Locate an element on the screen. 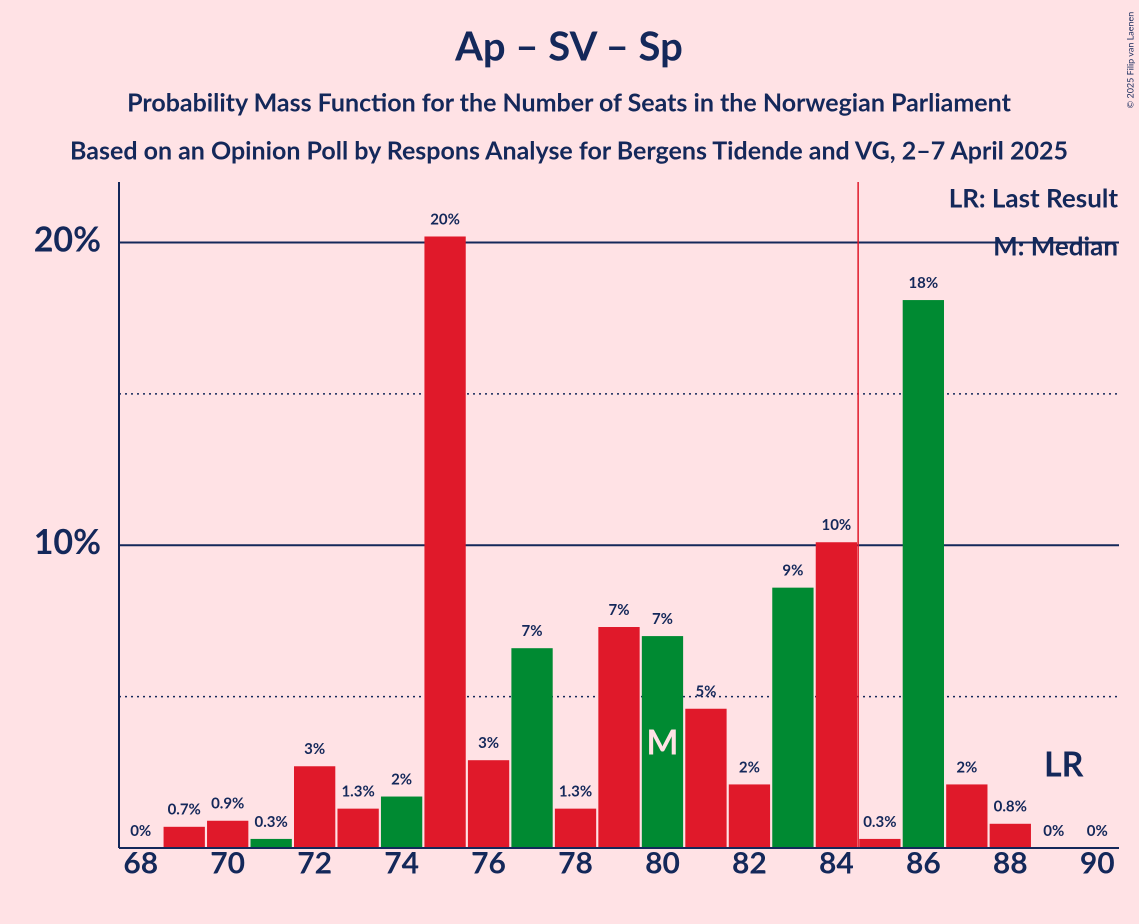 This screenshot has height=924, width=1139. y-tick-label: 20% is located at coordinates (67, 238).